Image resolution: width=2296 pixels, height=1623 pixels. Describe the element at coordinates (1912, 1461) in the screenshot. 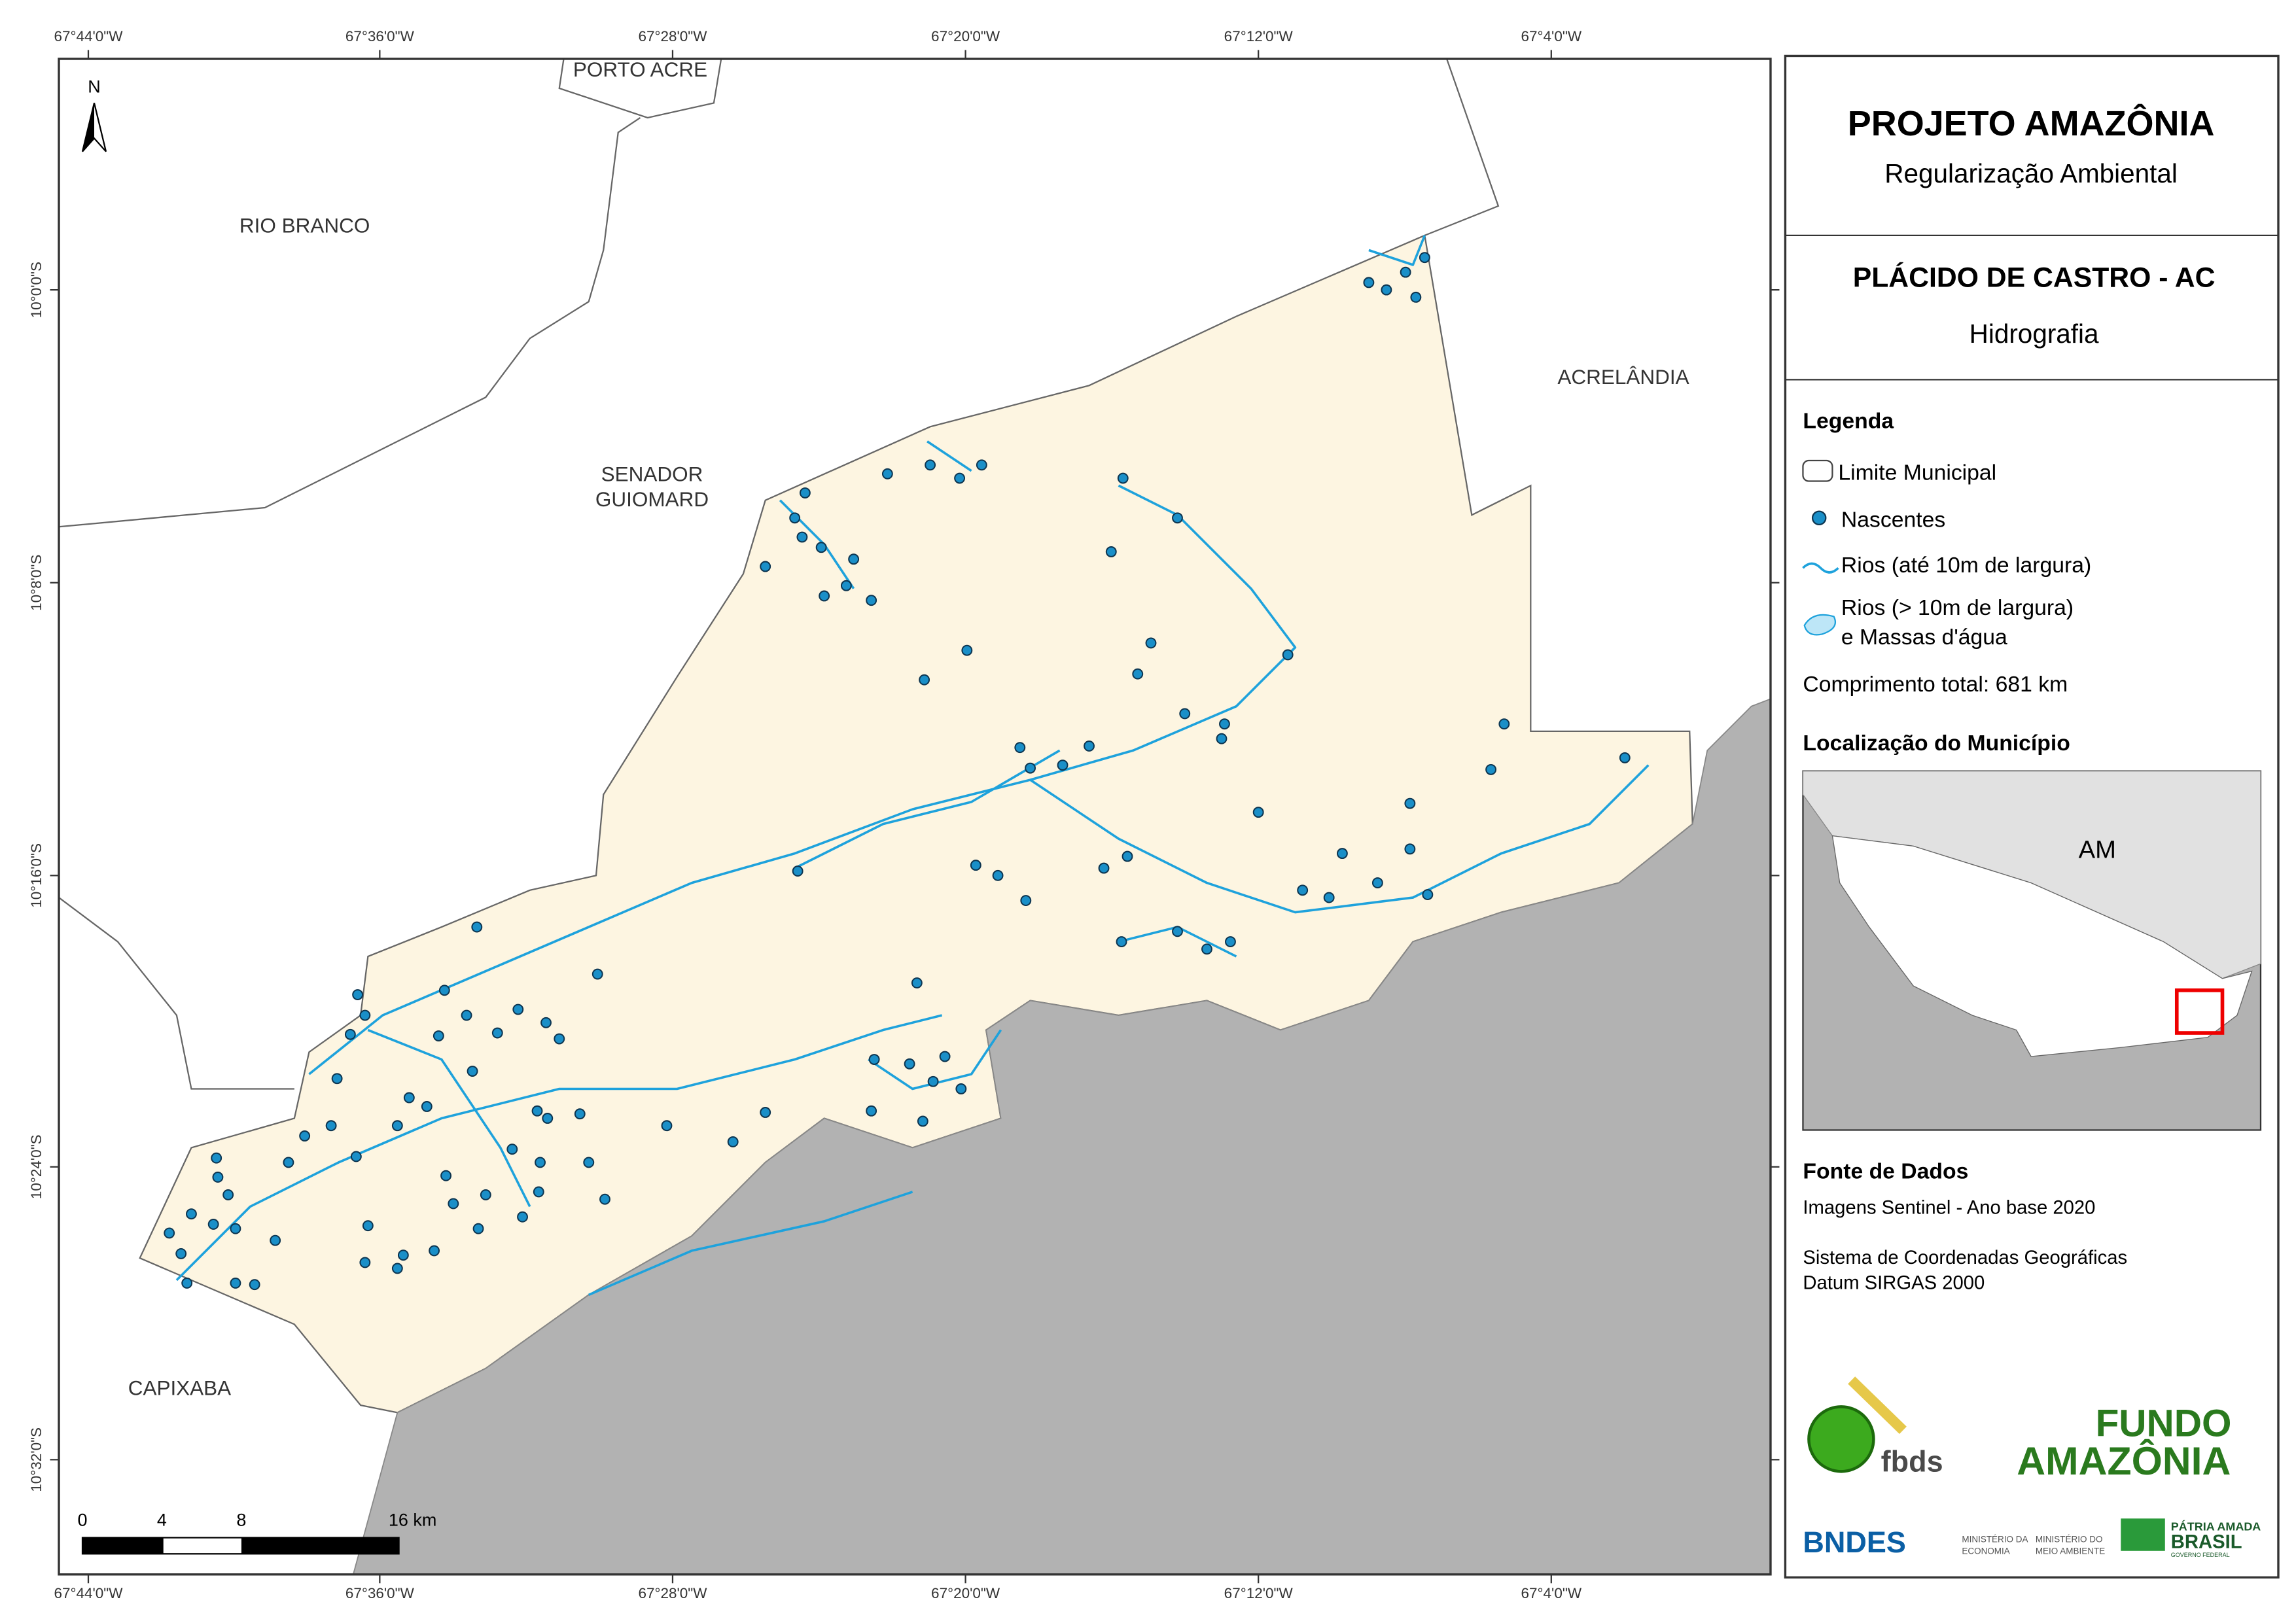

I see `logo-text: fbds` at that location.